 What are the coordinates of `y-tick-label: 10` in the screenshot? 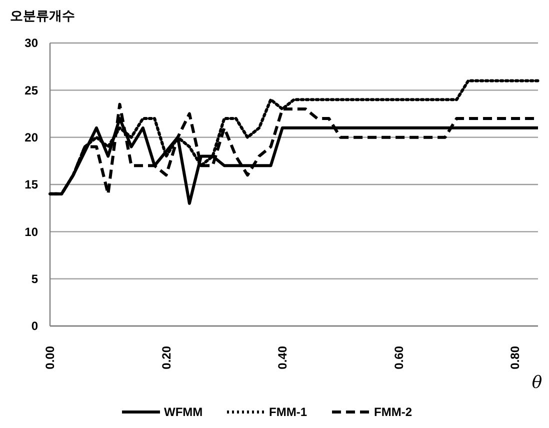 It's located at (31, 231).